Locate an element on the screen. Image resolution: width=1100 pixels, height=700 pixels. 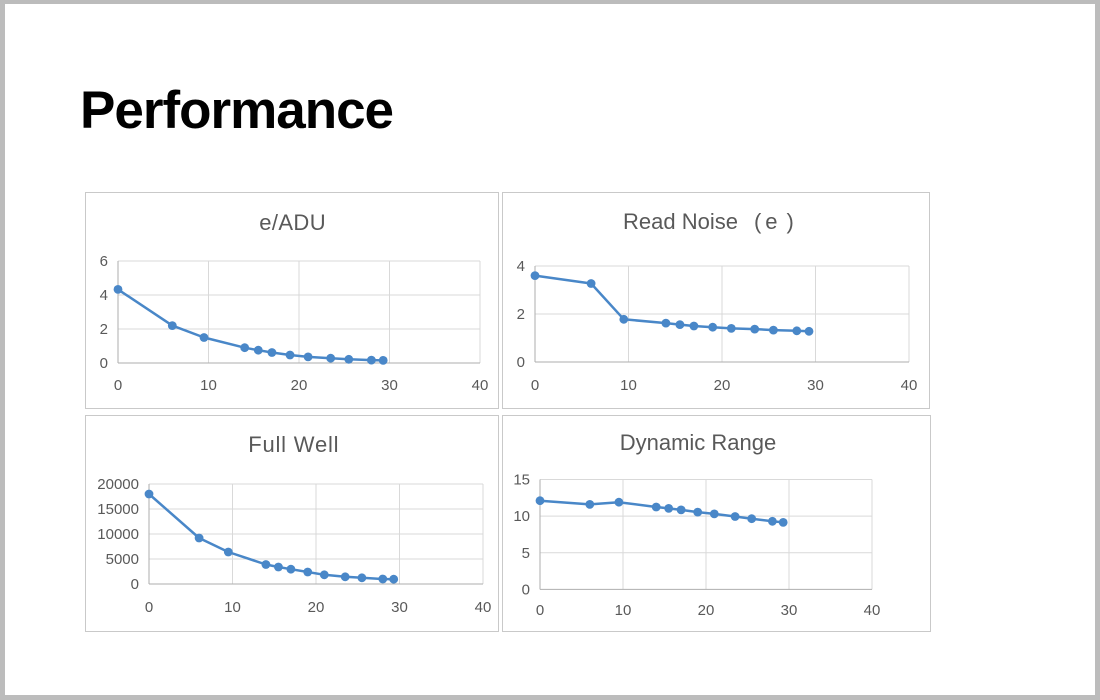
svg-text: 20000 is located at coordinates (118, 484).